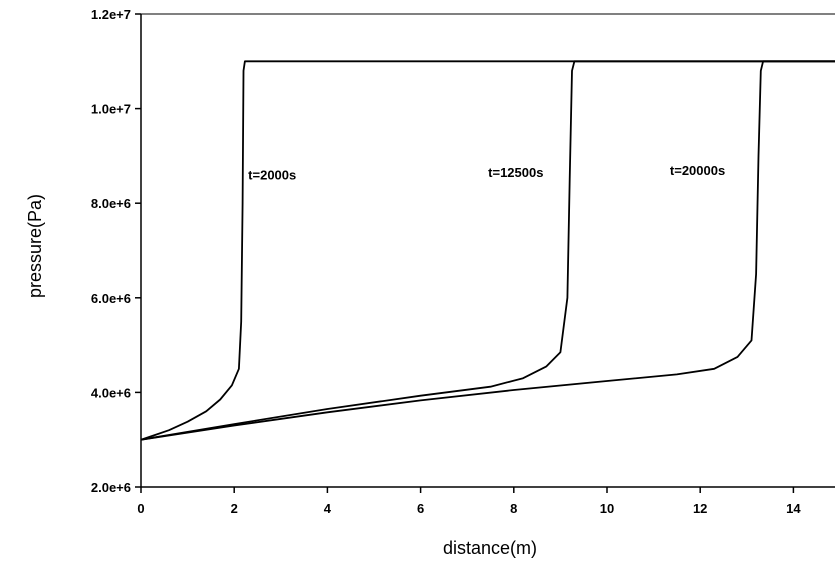  What do you see at coordinates (420, 508) in the screenshot?
I see `x-tick-label: 6` at bounding box center [420, 508].